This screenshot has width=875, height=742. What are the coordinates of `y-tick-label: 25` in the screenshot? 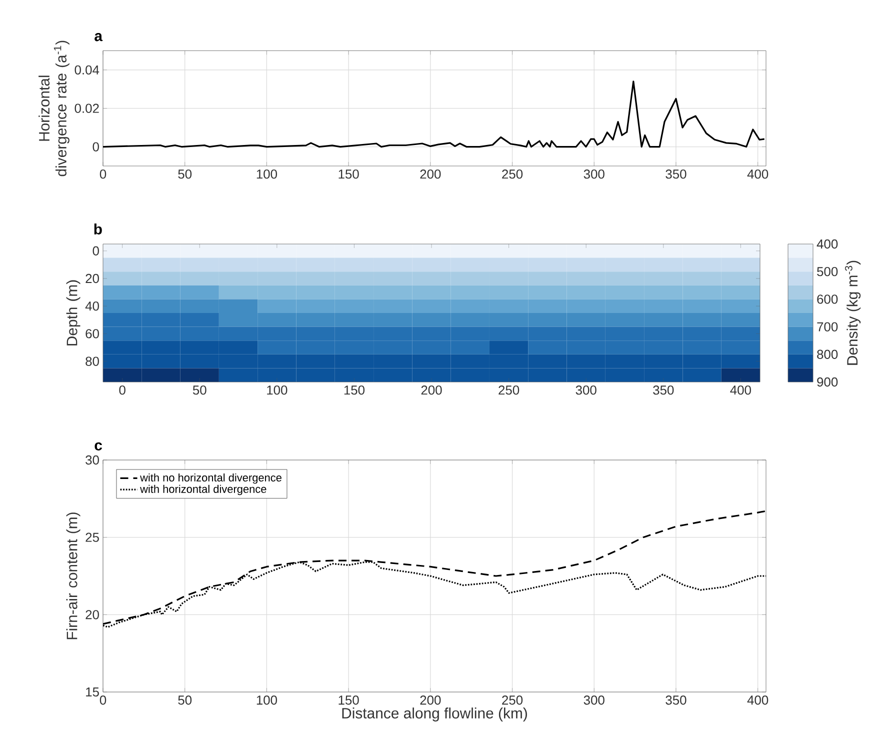 It's located at (92, 537).